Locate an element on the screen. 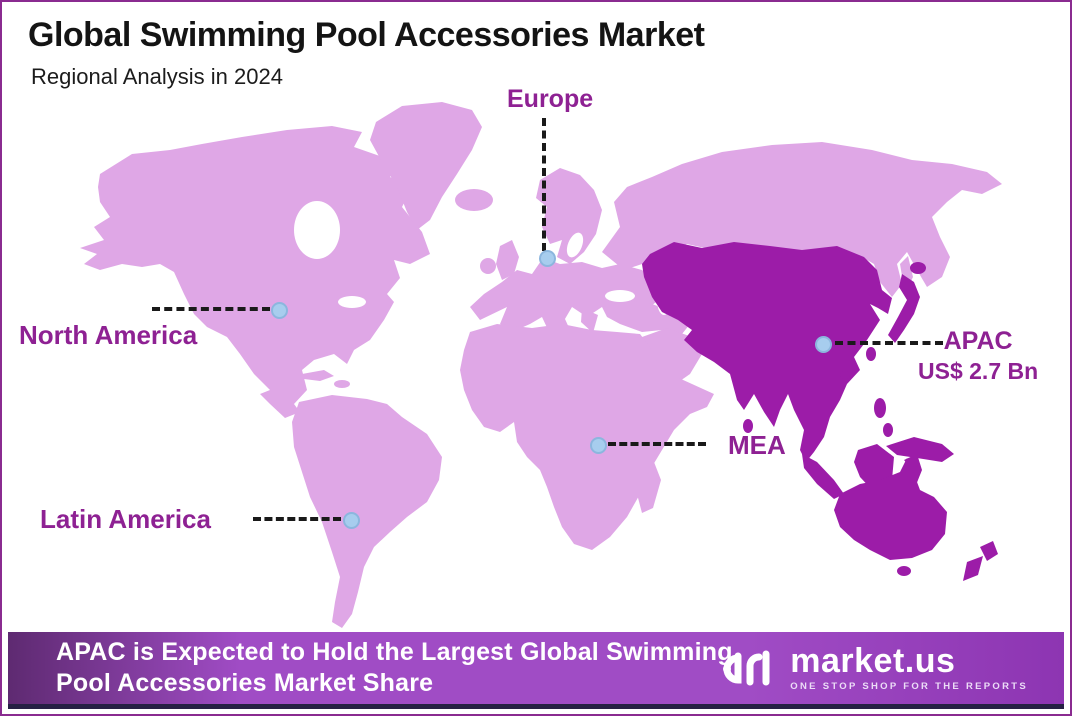  landmass-australia is located at coordinates (890, 509).